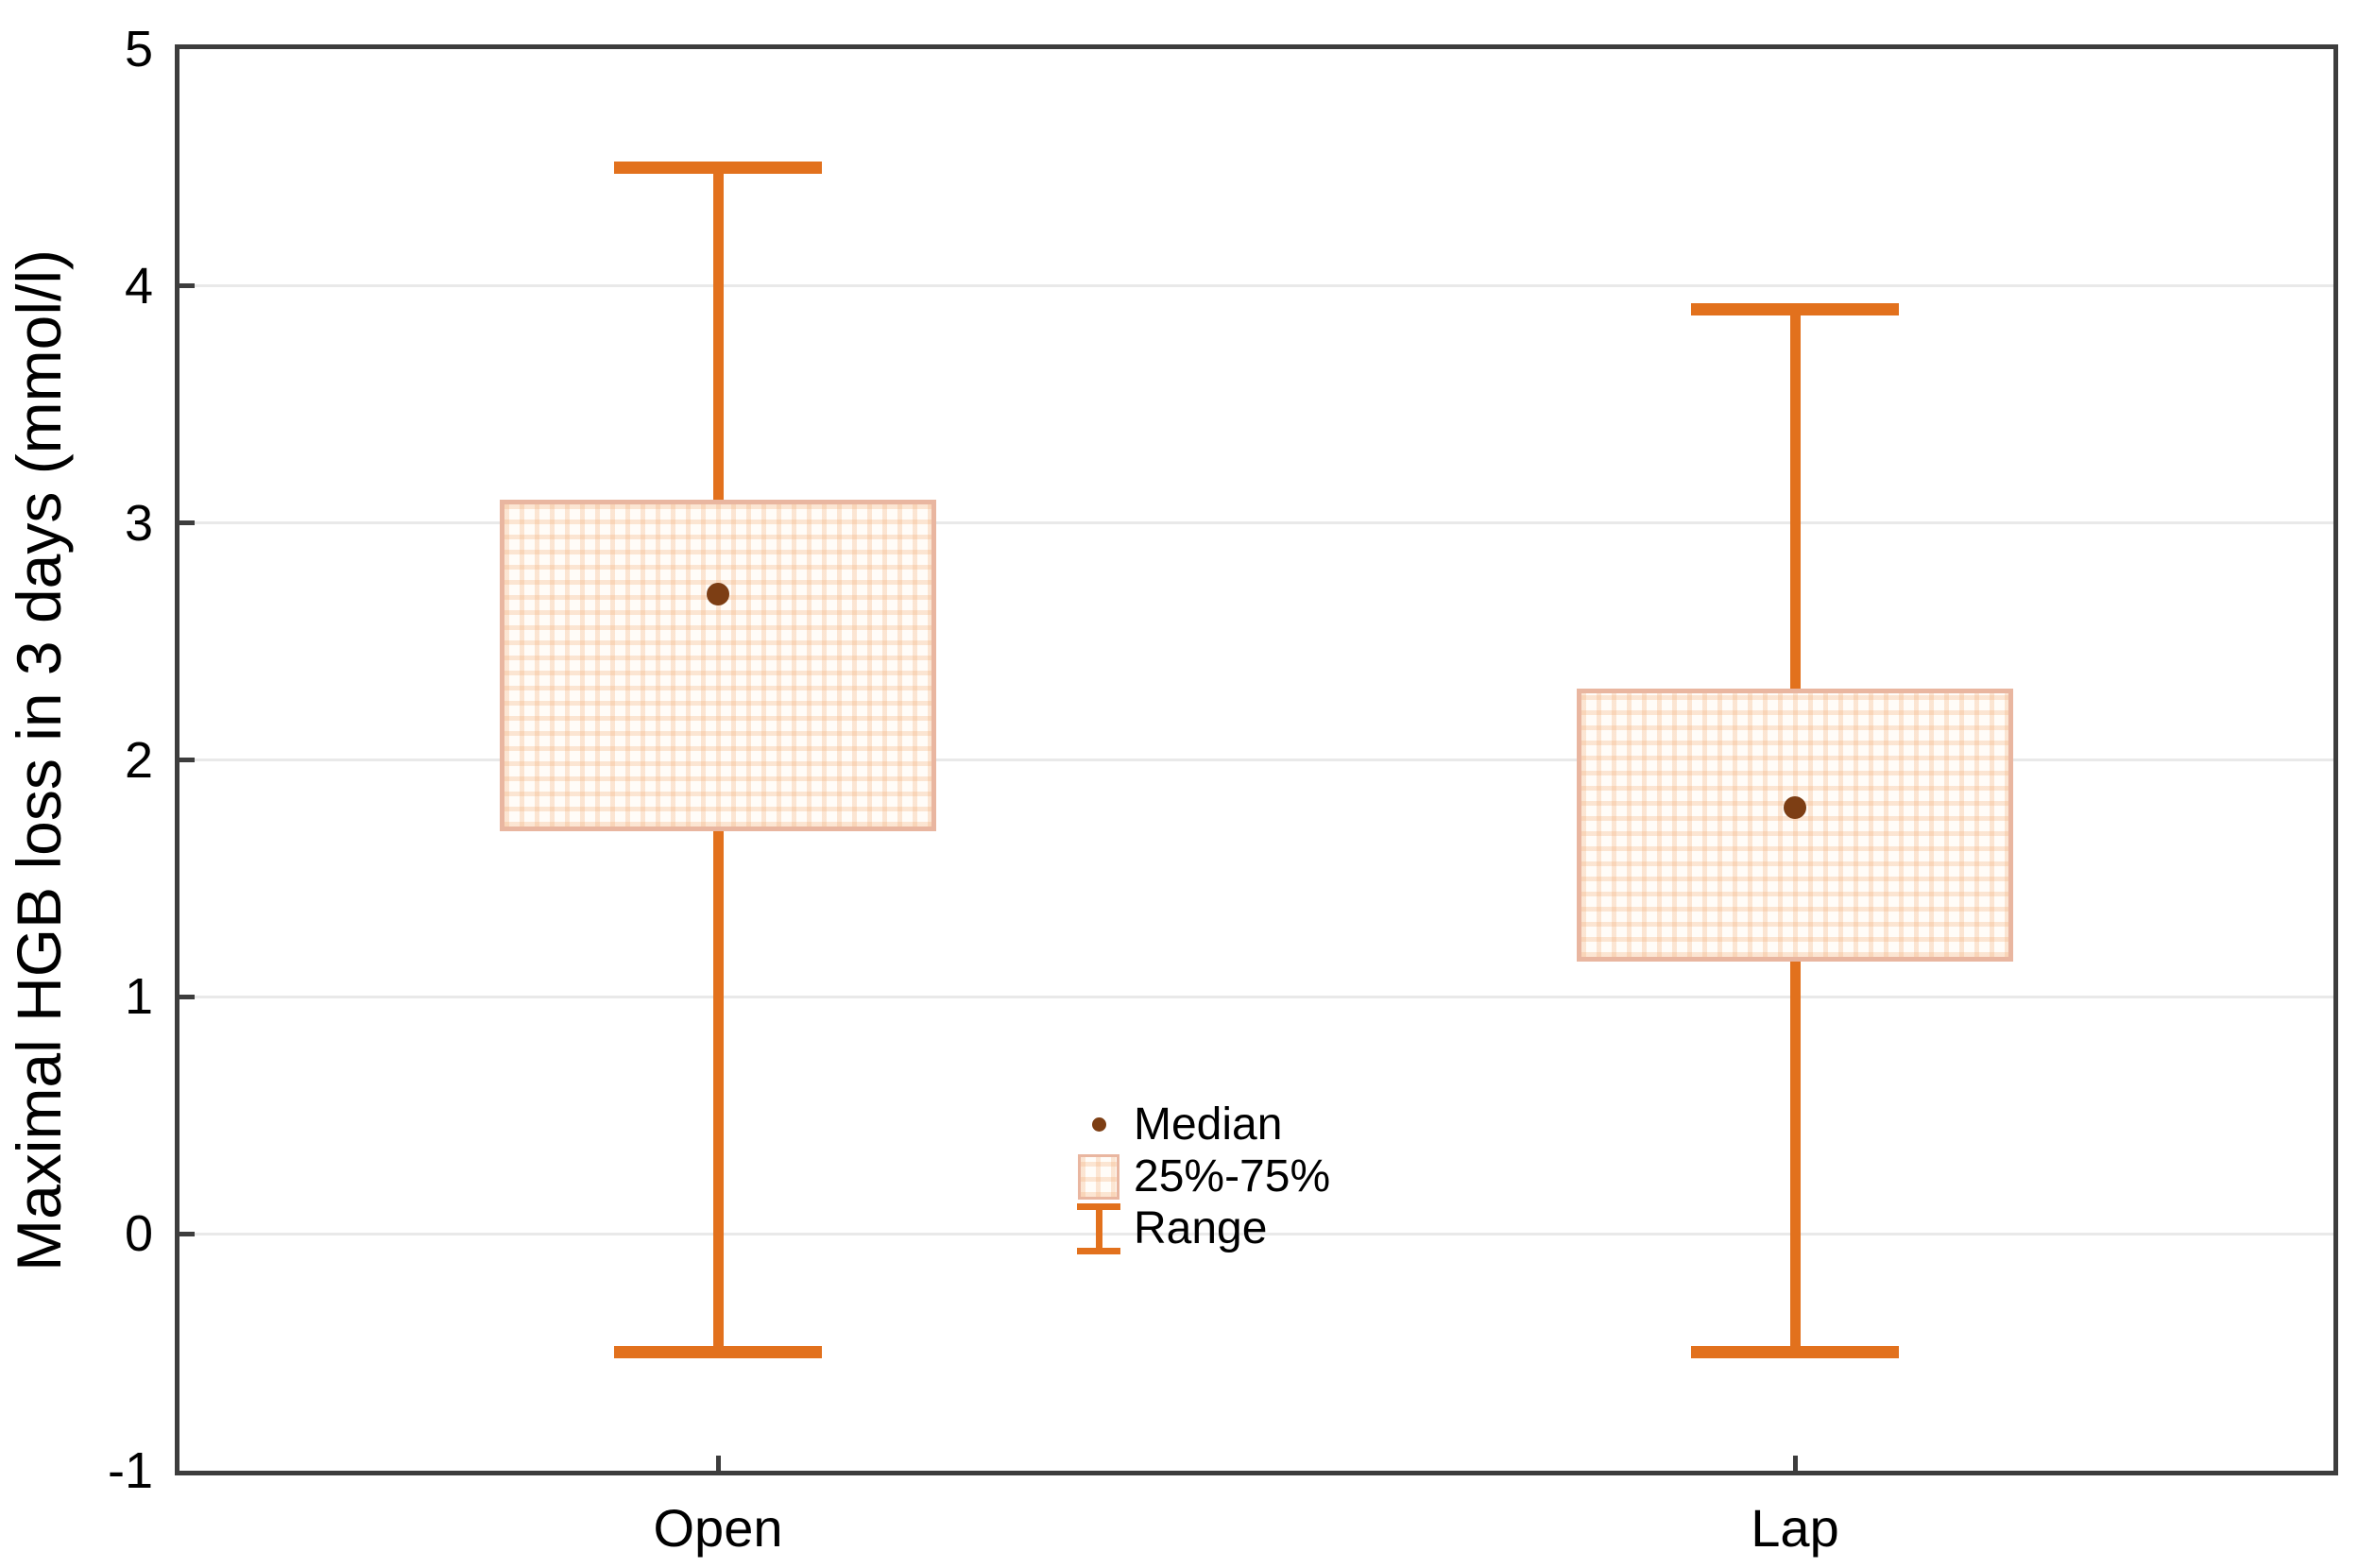 The height and width of the screenshot is (1568, 2358). I want to click on y-tick-label: 2, so click(138, 760).